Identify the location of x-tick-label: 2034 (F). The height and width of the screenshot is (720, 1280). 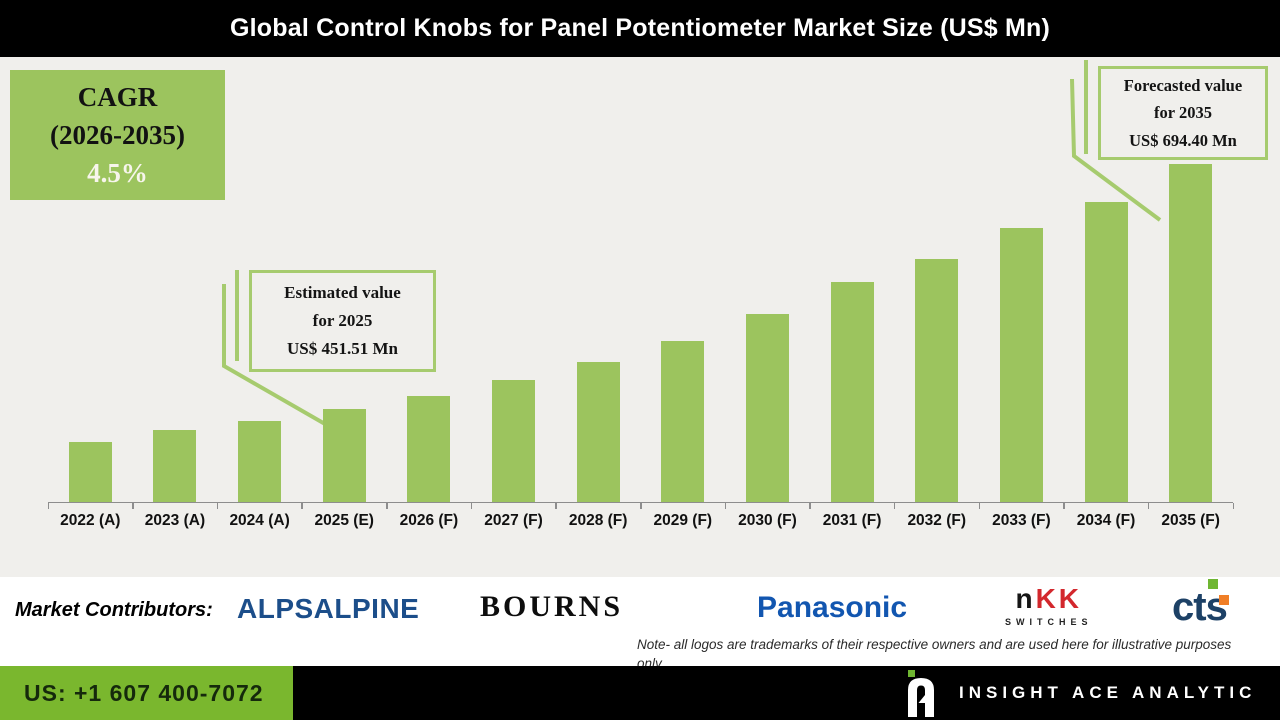
(1106, 520).